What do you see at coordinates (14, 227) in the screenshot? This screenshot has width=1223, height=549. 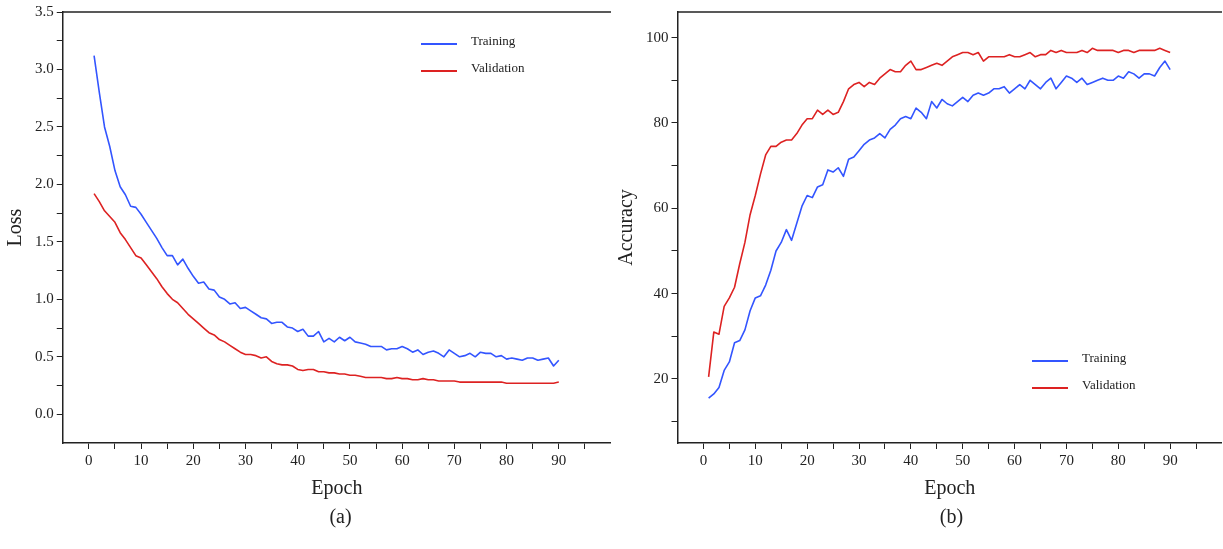 I see `y-axis-title: Loss` at bounding box center [14, 227].